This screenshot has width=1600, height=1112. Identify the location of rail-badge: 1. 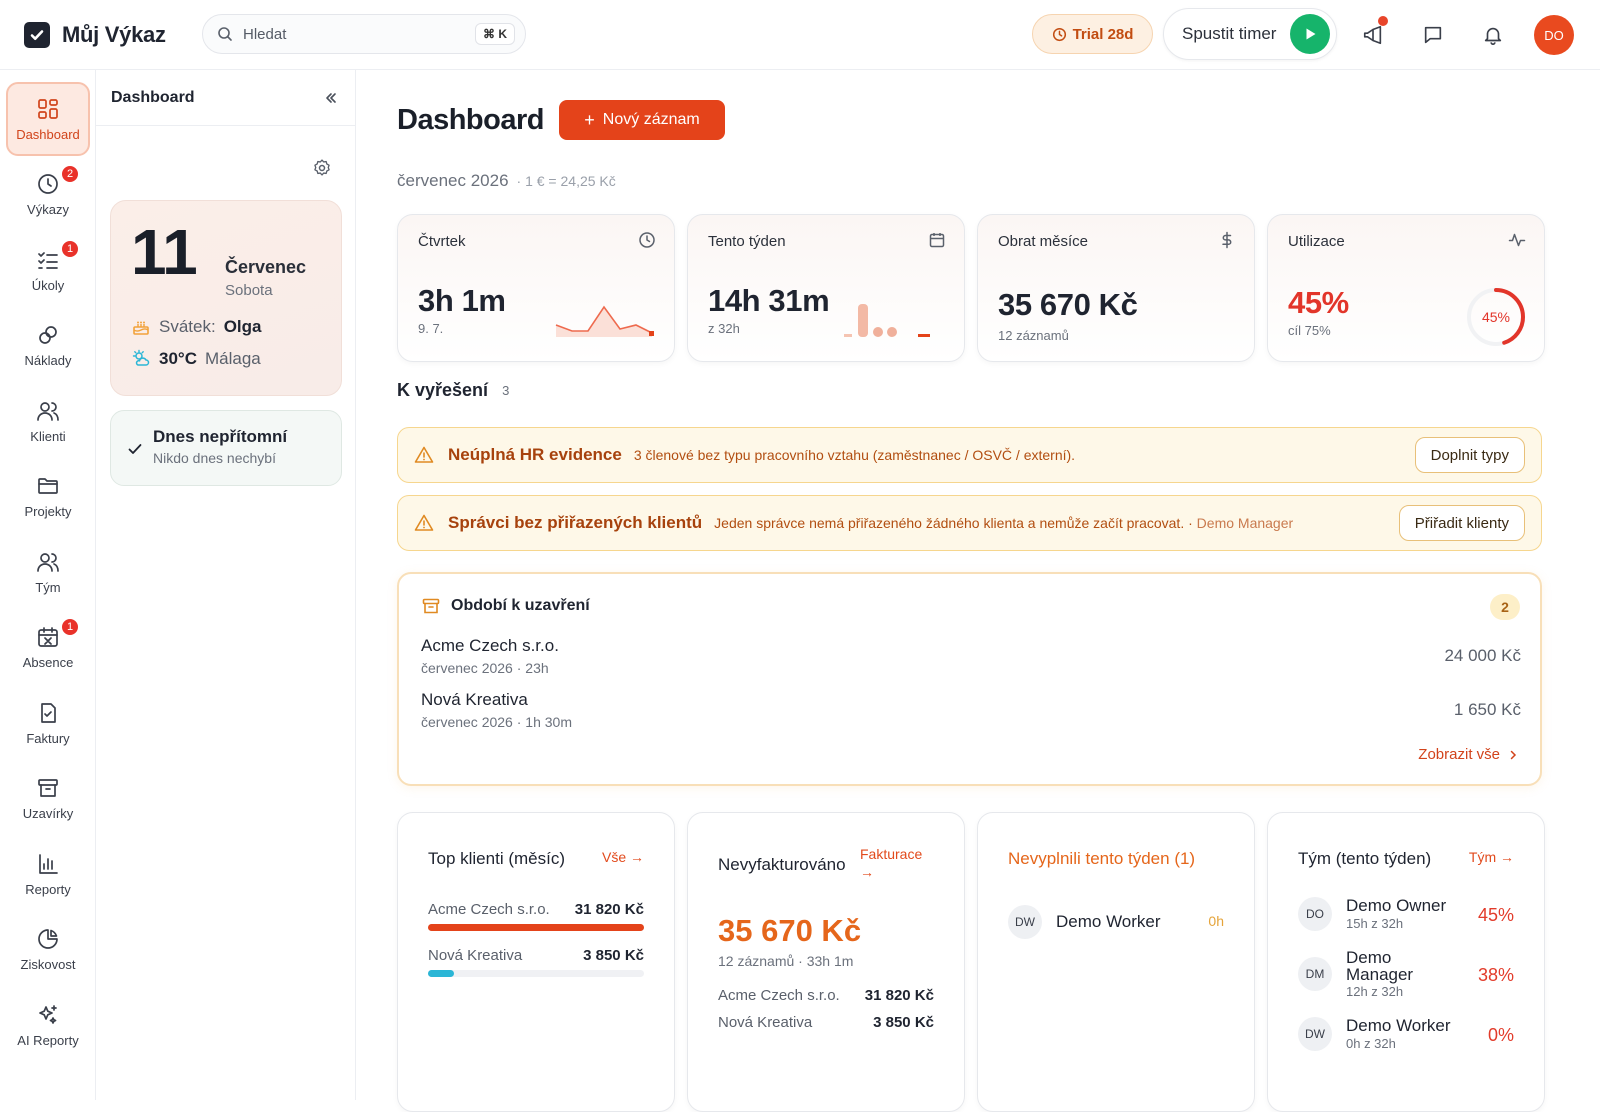
(70, 626).